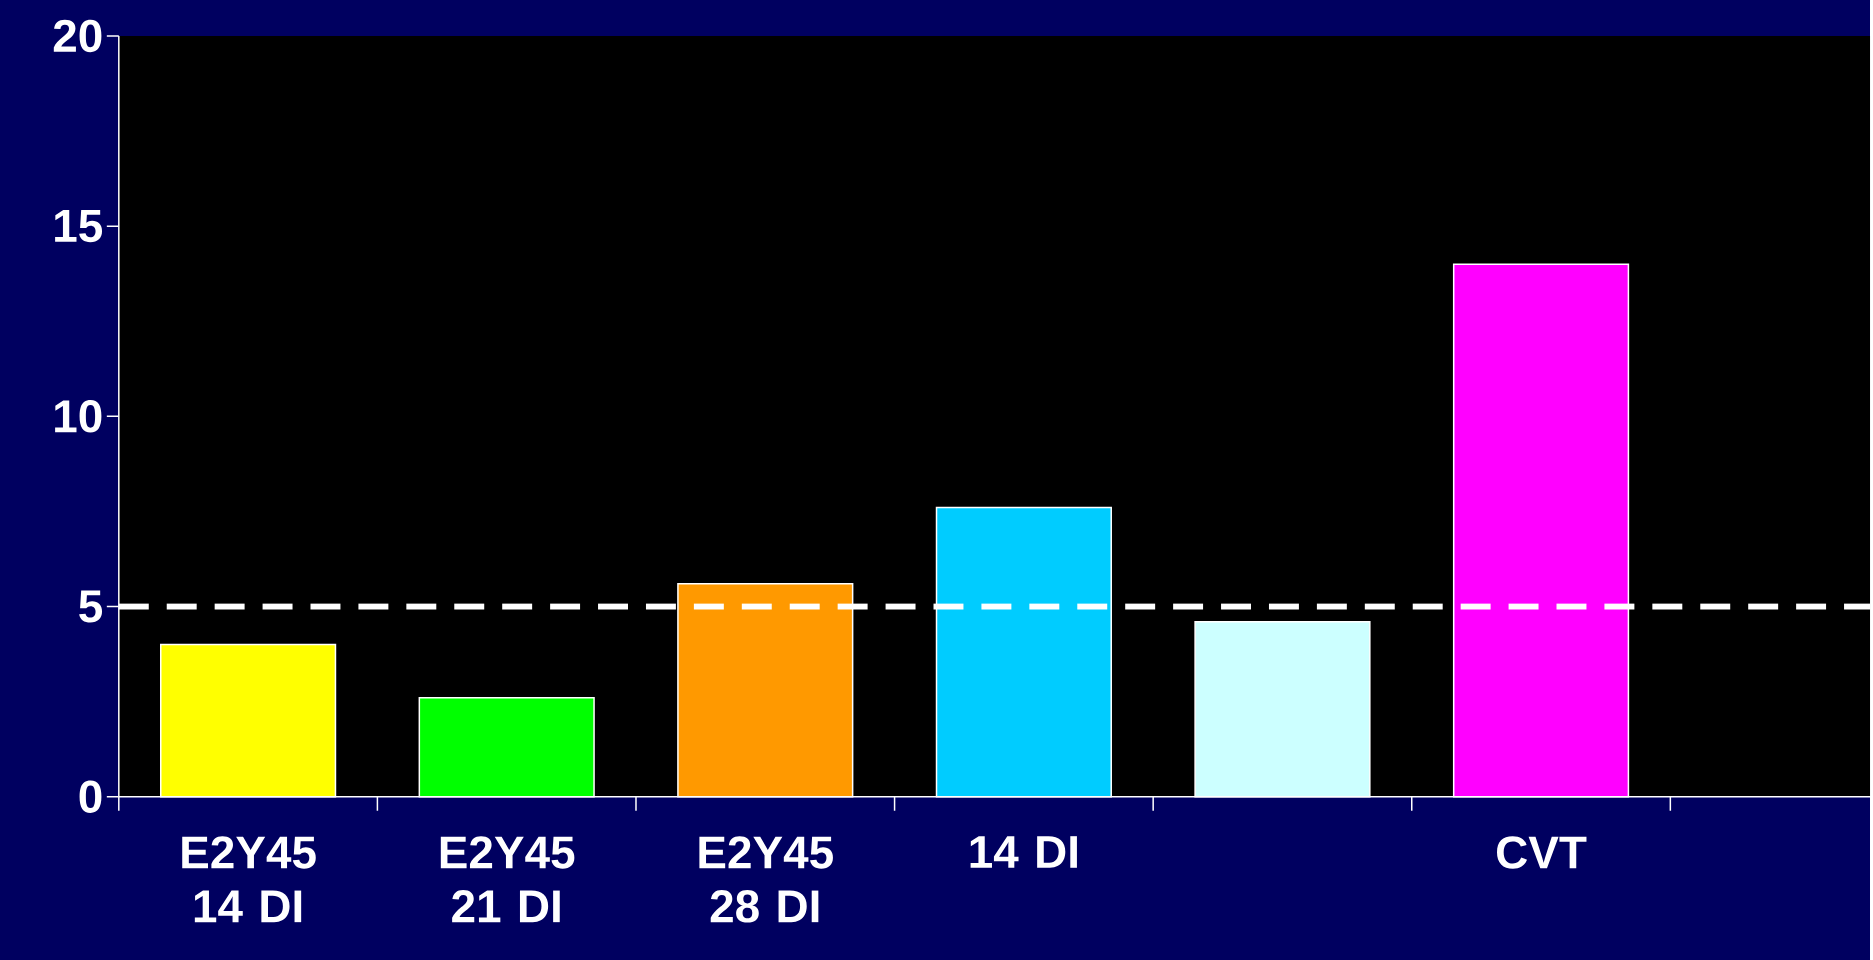  What do you see at coordinates (1023, 851) in the screenshot?
I see `x-tick-label: 14 DI` at bounding box center [1023, 851].